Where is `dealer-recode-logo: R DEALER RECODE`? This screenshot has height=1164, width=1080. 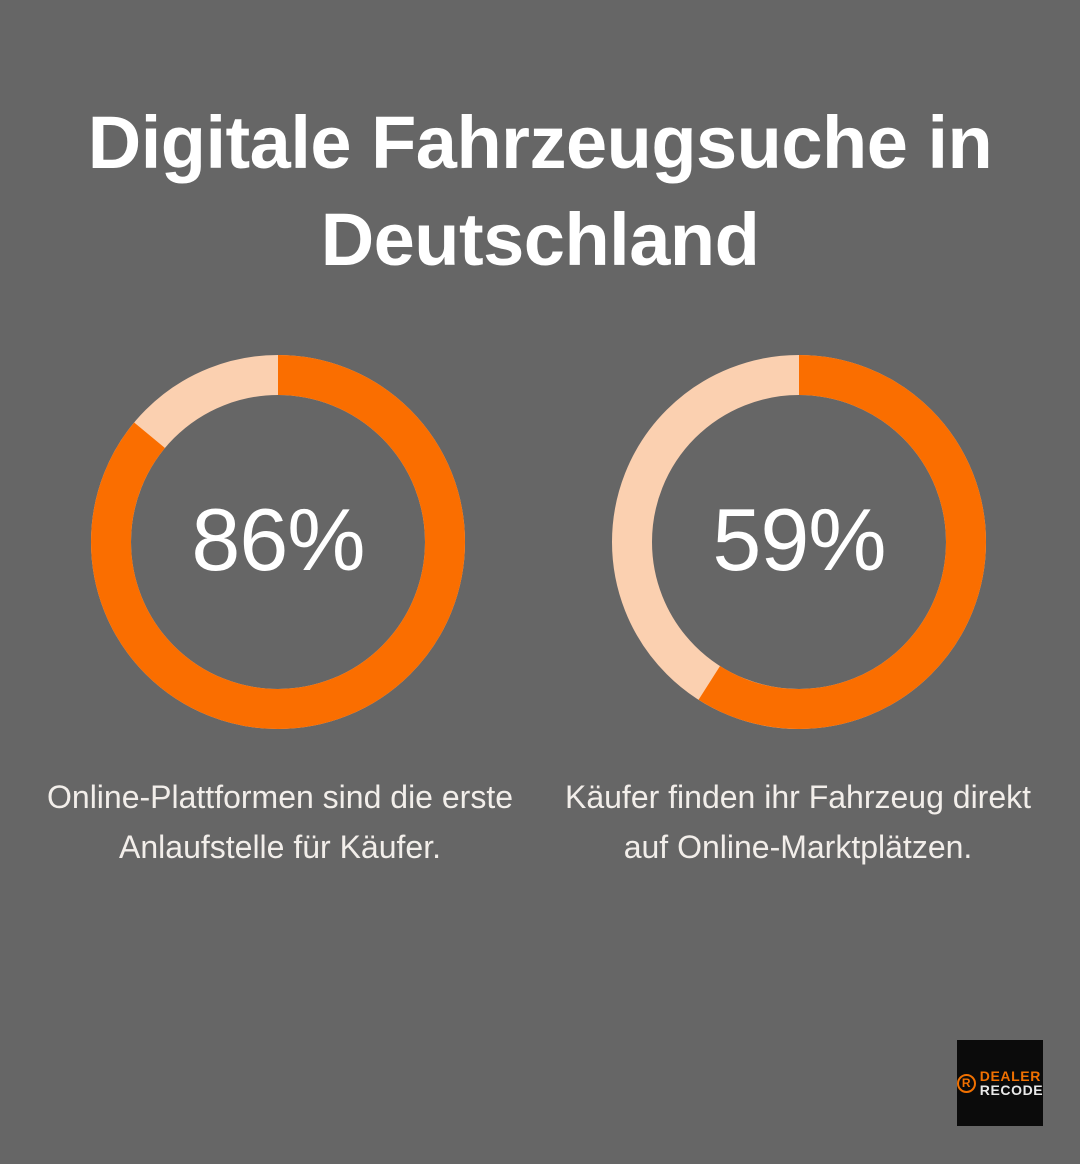 dealer-recode-logo: R DEALER RECODE is located at coordinates (1000, 1083).